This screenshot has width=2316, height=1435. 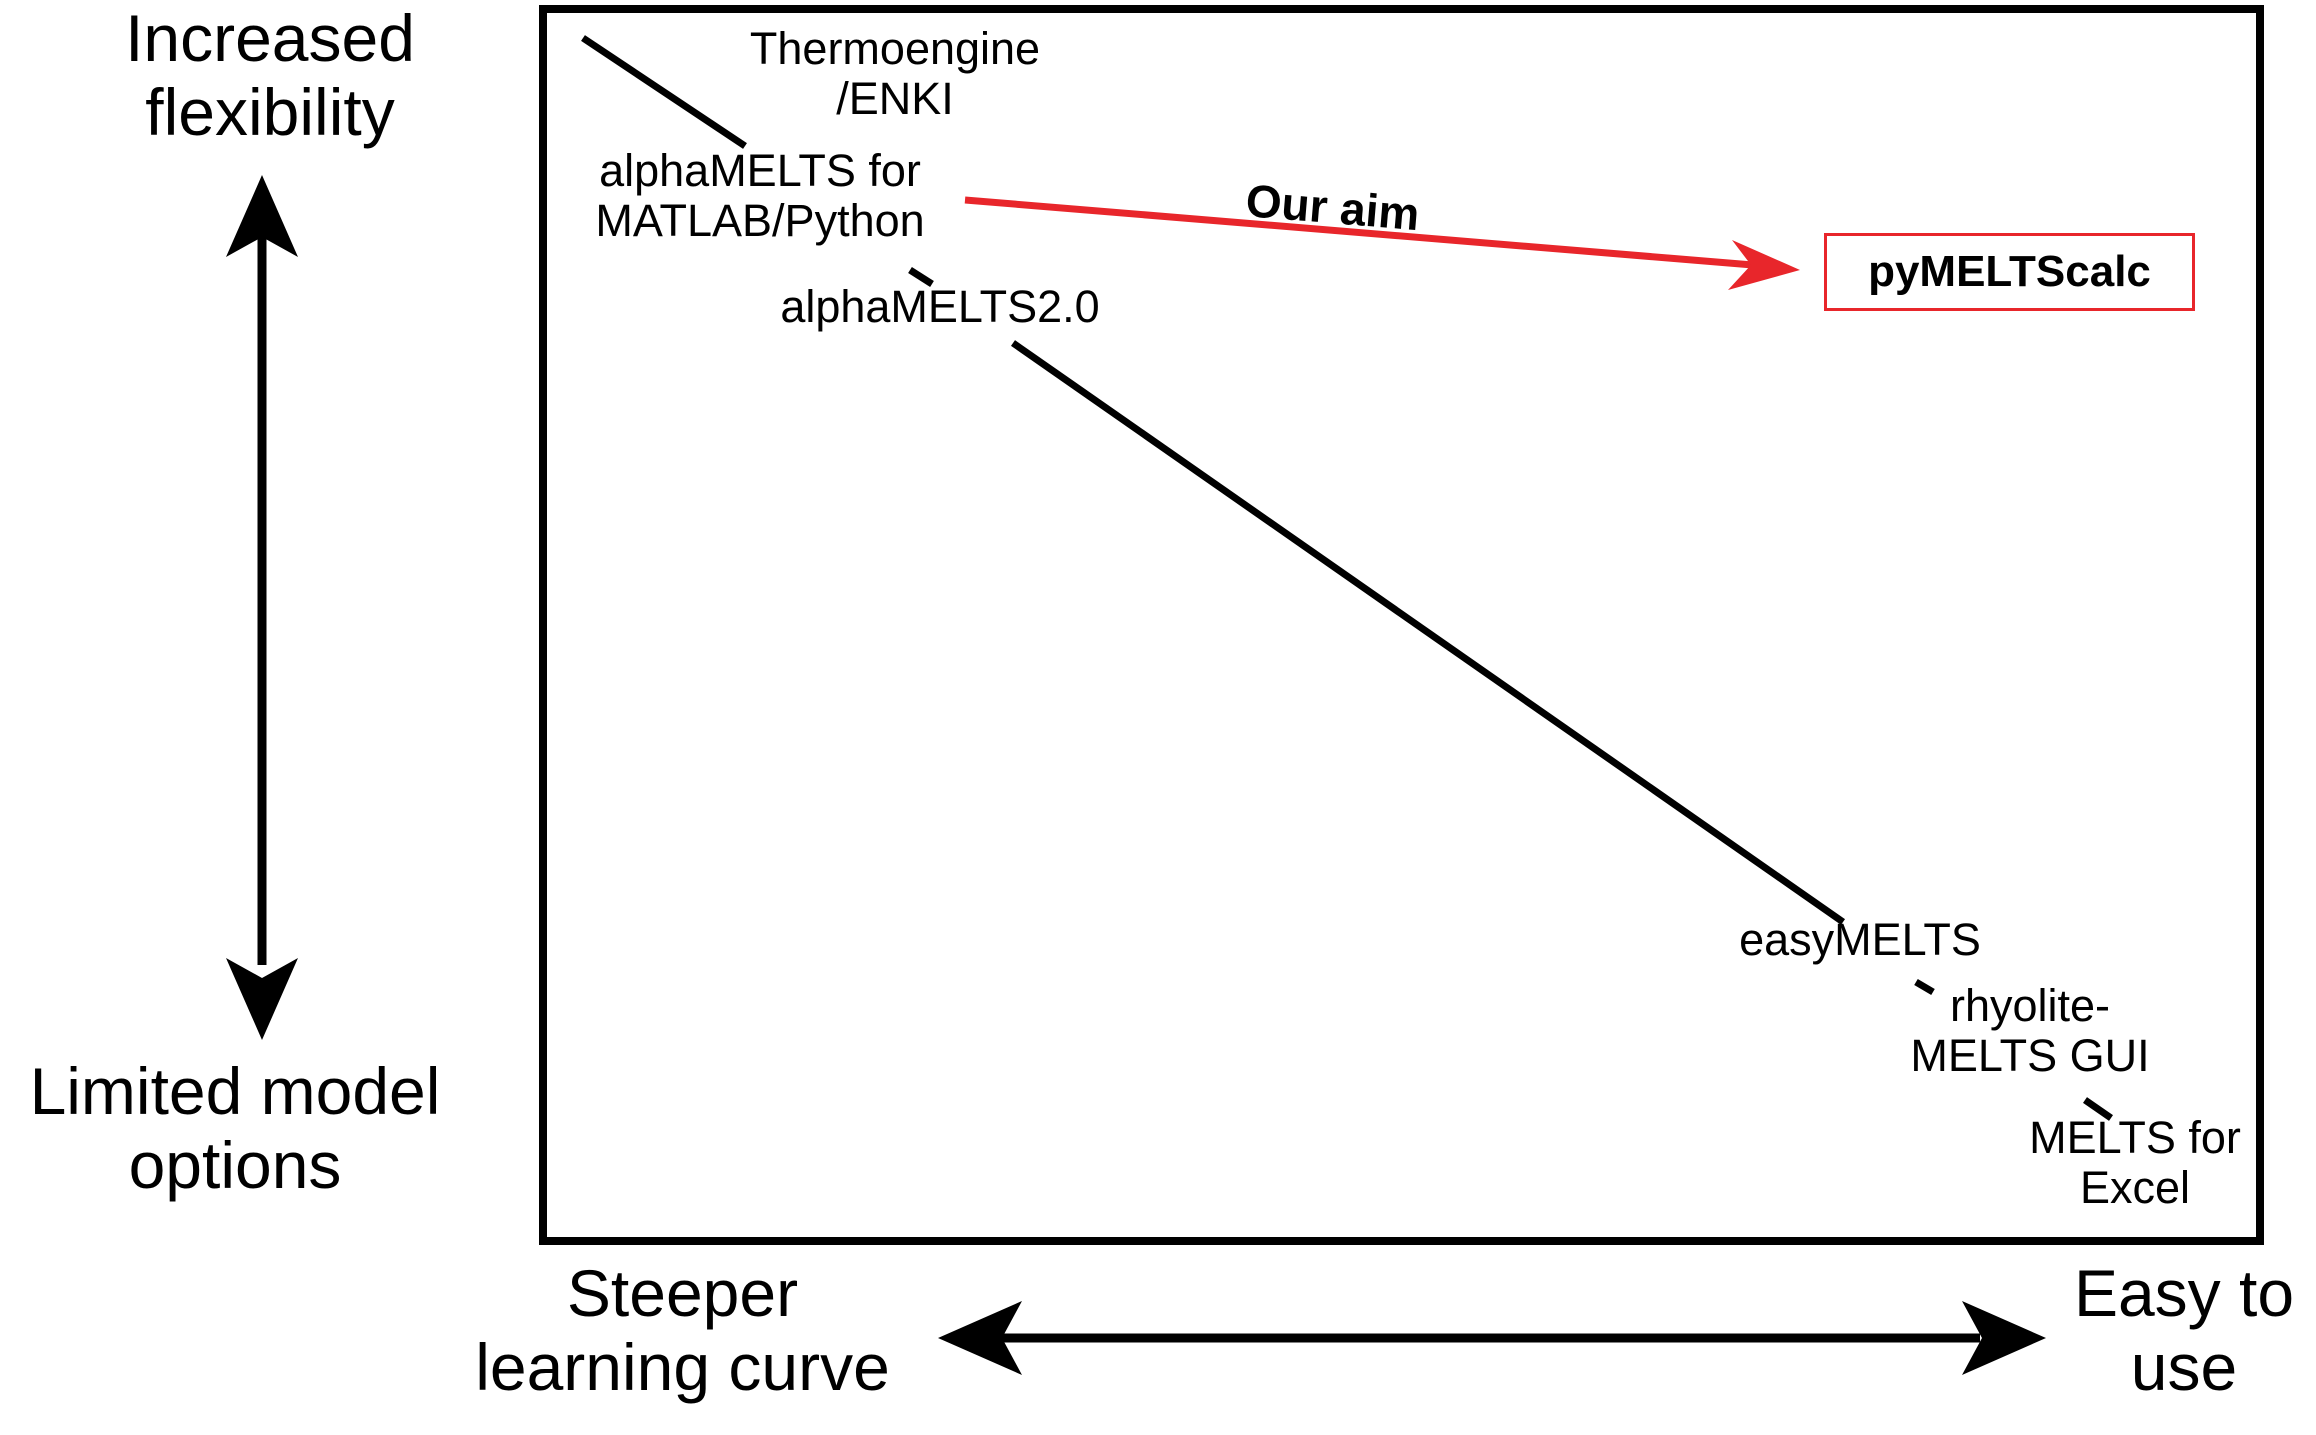 What do you see at coordinates (895, 74) in the screenshot?
I see `tool-label-thermoengine: Thermoengine /ENKI` at bounding box center [895, 74].